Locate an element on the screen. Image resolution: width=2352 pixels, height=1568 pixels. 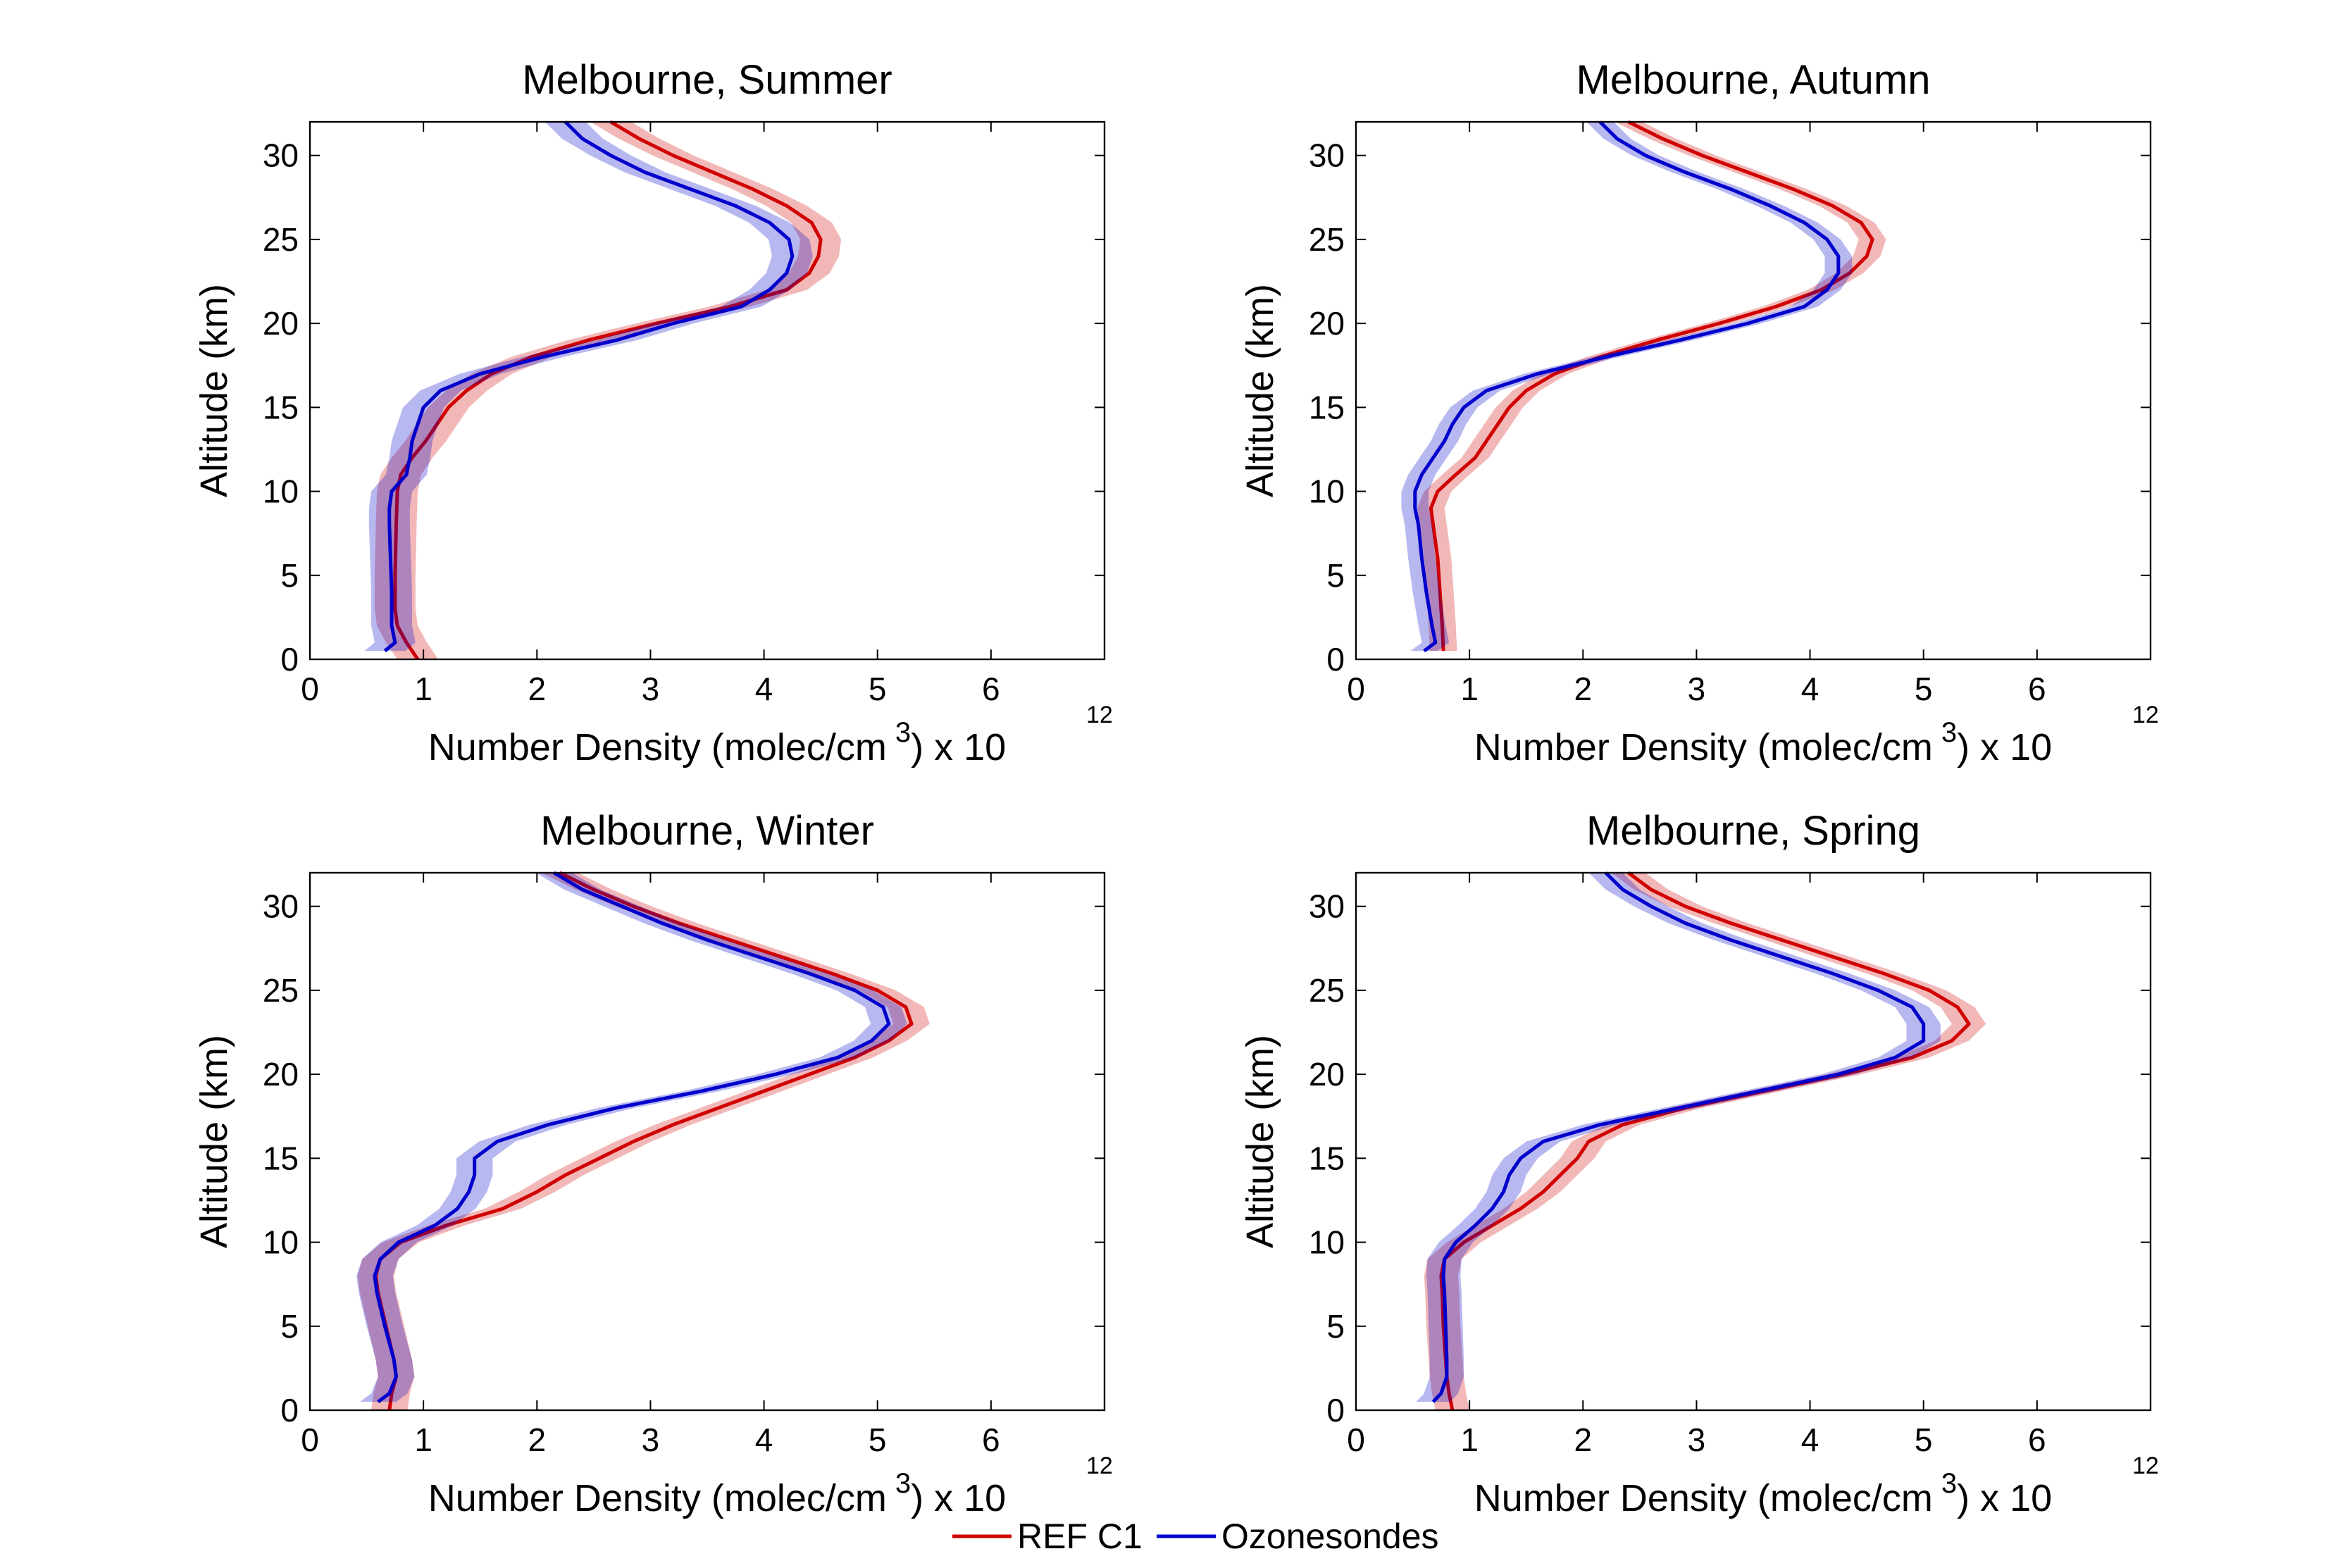
legend: REF C1 Ozonesondes is located at coordinates (1195, 1536).